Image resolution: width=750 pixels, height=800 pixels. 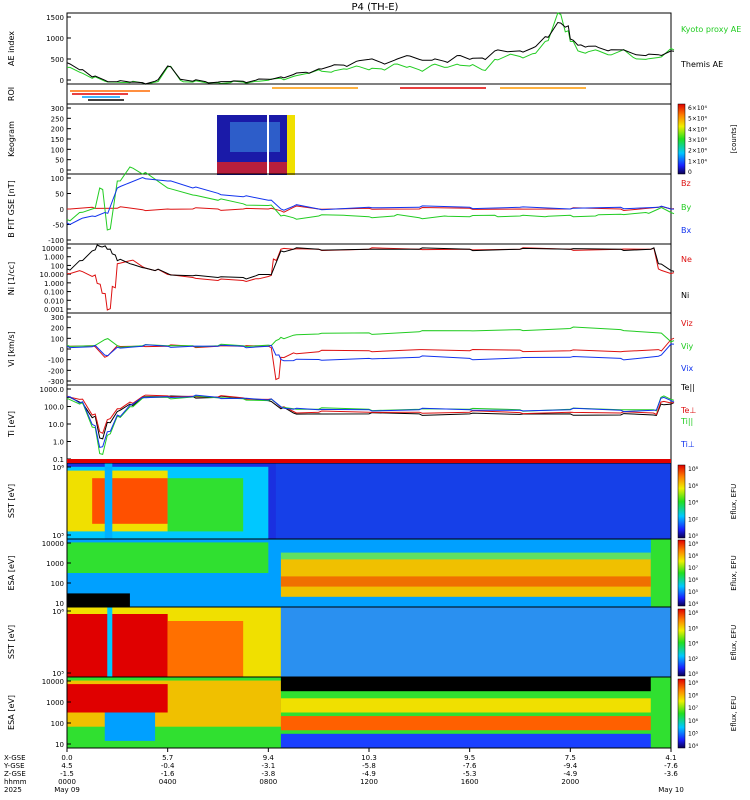 I want to click on velocity-ylabel: Vi [km/s], so click(x=11, y=349).